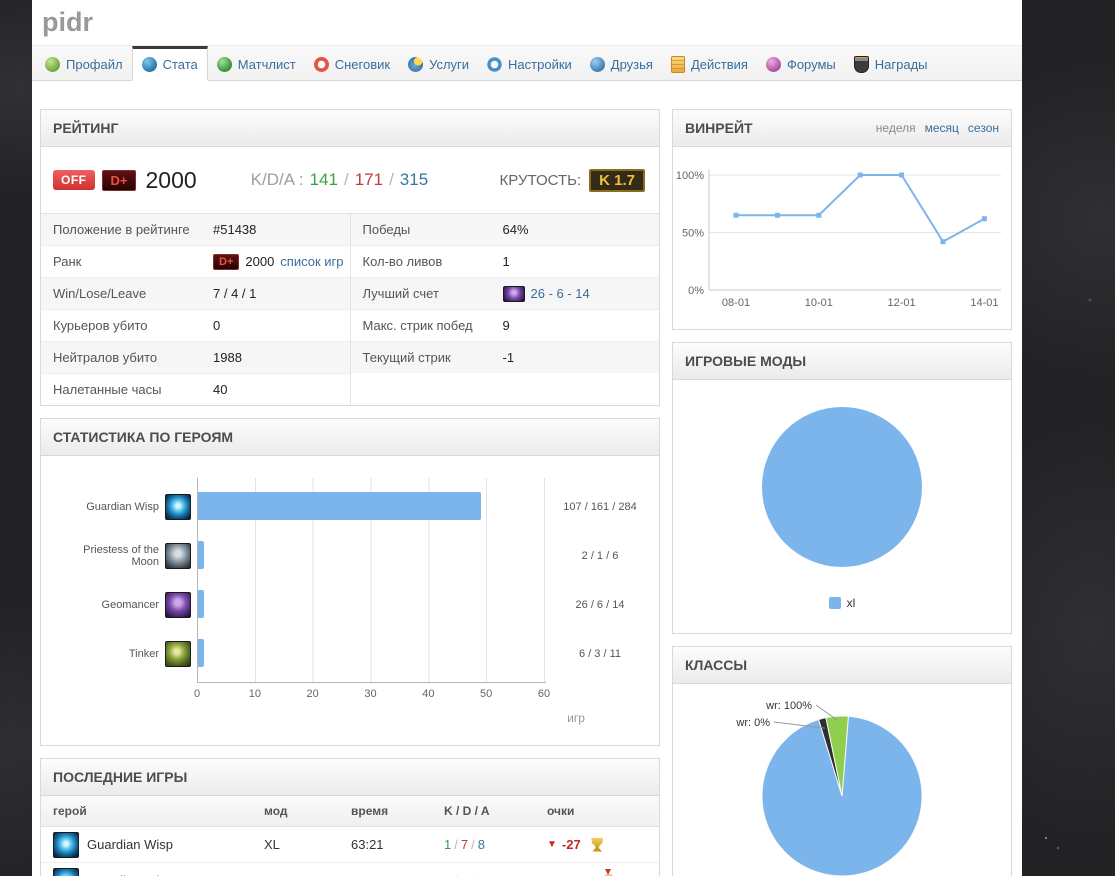 The height and width of the screenshot is (876, 1115). What do you see at coordinates (195, 293) in the screenshot?
I see `rating-row: Win/Lose/Leave 7 / 4 / 1` at bounding box center [195, 293].